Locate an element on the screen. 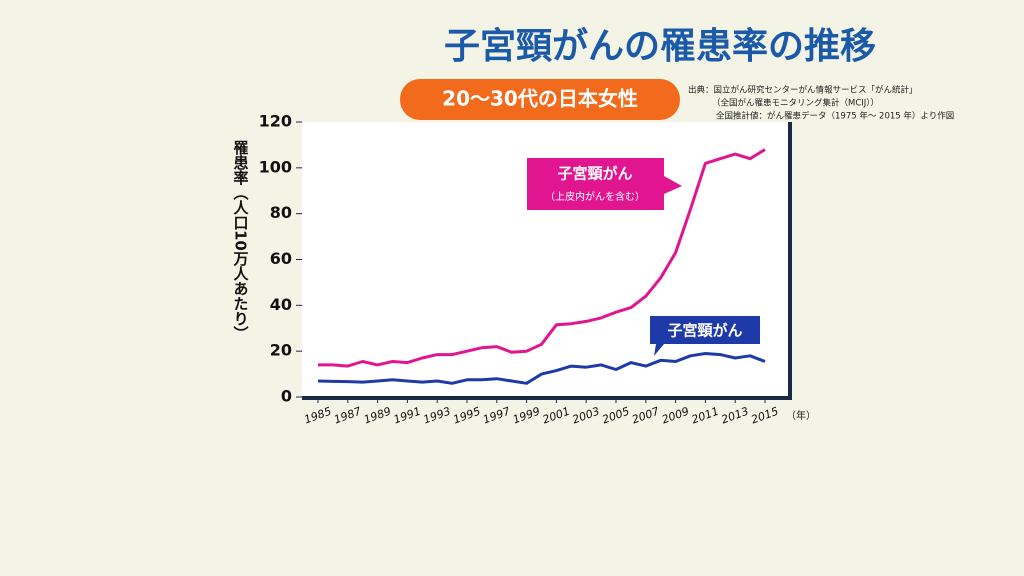 The width and height of the screenshot is (1024, 576). chart-title: 子宮頸がんの罹患率の推移 is located at coordinates (660, 46).